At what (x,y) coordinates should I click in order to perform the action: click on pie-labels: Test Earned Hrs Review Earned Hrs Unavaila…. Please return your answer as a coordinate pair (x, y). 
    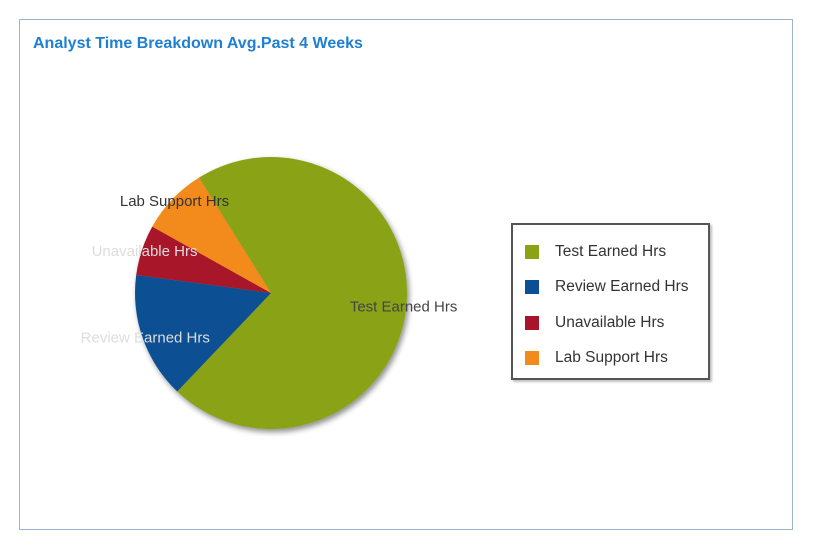
    Looking at the image, I should click on (269, 269).